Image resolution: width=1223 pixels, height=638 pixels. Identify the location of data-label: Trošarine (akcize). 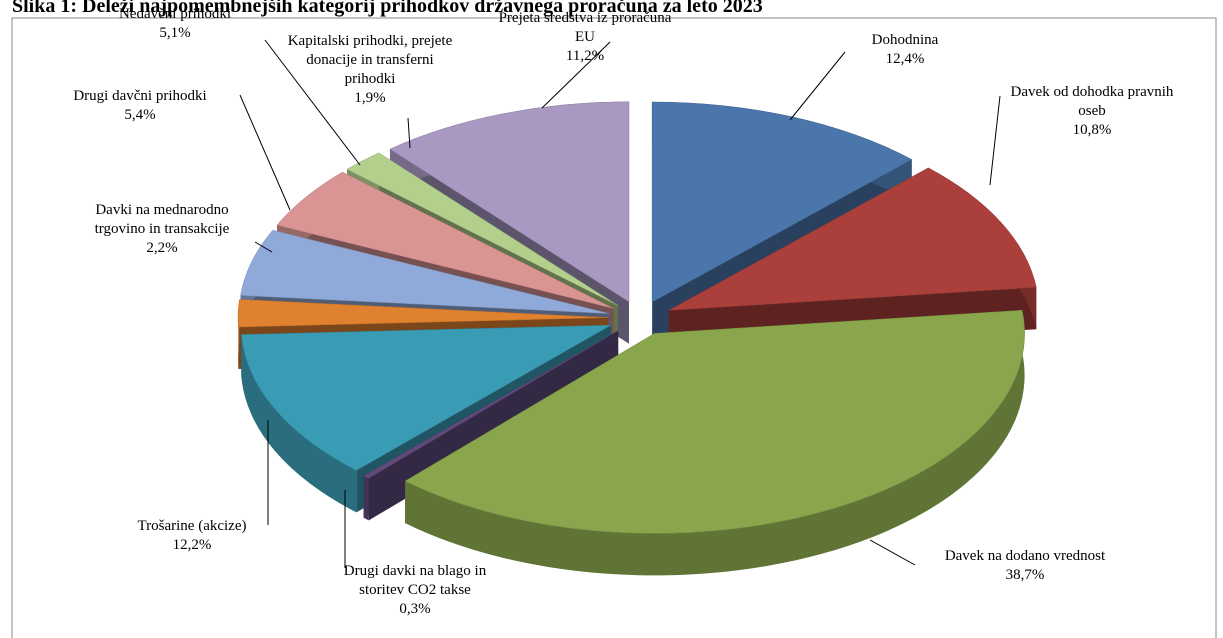
(192, 526).